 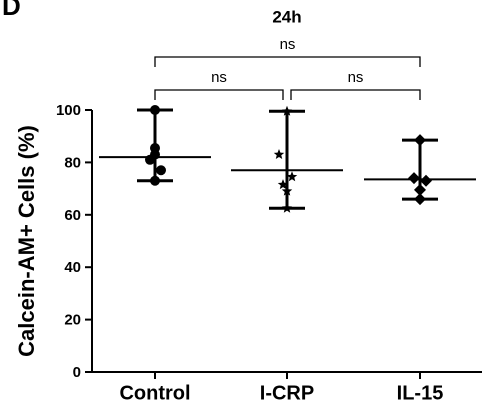 I want to click on x-tick-label: I-CRP, so click(x=287, y=393).